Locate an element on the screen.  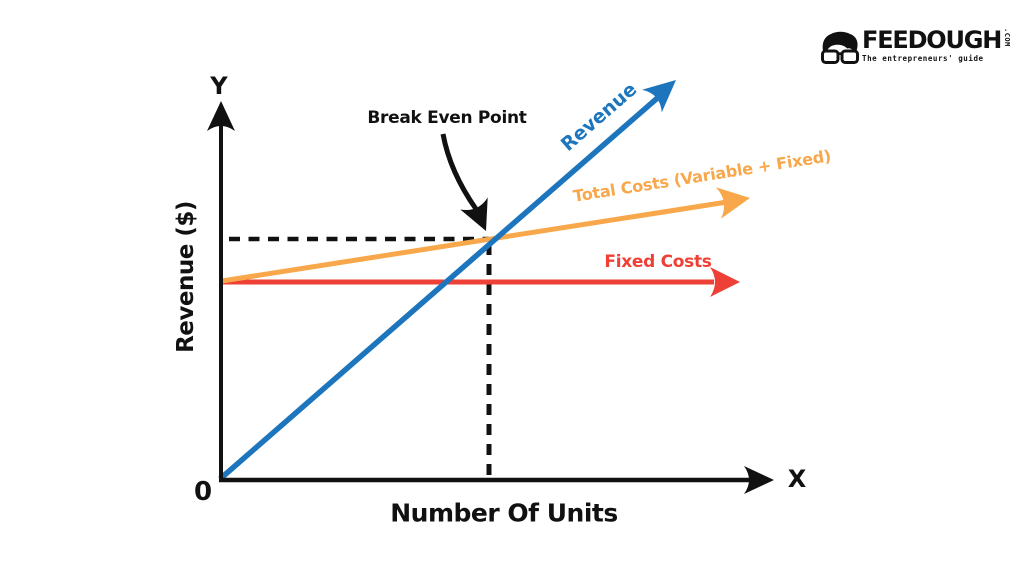
fixed-costs-arrowhead is located at coordinates (725, 282).